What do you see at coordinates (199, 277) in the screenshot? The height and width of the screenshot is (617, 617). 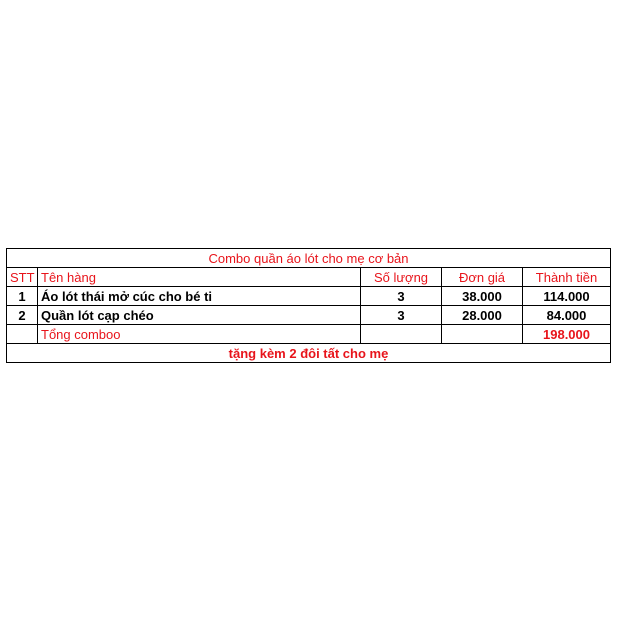 I see `header-name: Tên hàng` at bounding box center [199, 277].